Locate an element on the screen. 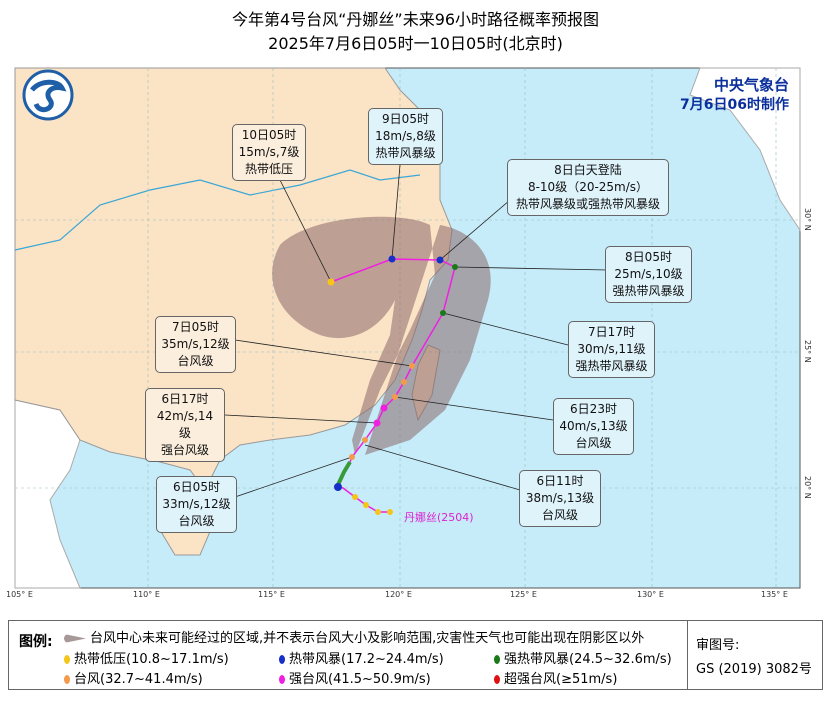 The image size is (831, 707). map-title: 今年第4号台风“丹娜丝”未来96小时路径概率预报图 is located at coordinates (415, 19).